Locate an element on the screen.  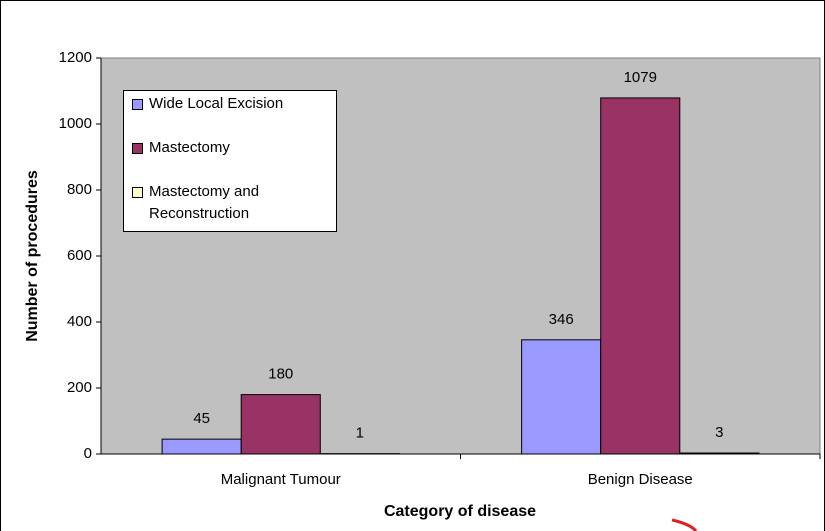
x-axis-label: Category of disease is located at coordinates (460, 511).